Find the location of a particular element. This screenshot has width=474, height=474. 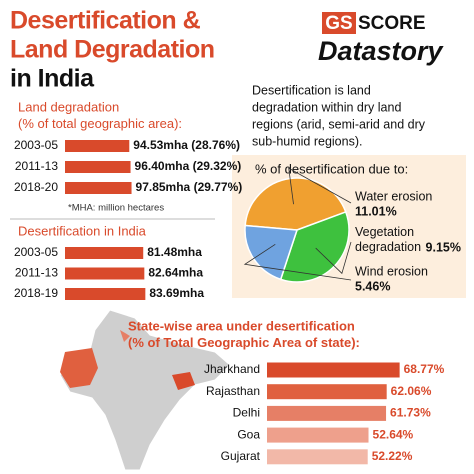

map is located at coordinates (145, 390).